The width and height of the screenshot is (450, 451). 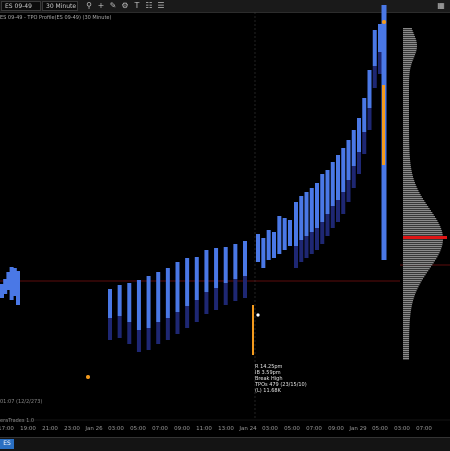 I want to click on pencil-icon: ✎, so click(x=113, y=5).